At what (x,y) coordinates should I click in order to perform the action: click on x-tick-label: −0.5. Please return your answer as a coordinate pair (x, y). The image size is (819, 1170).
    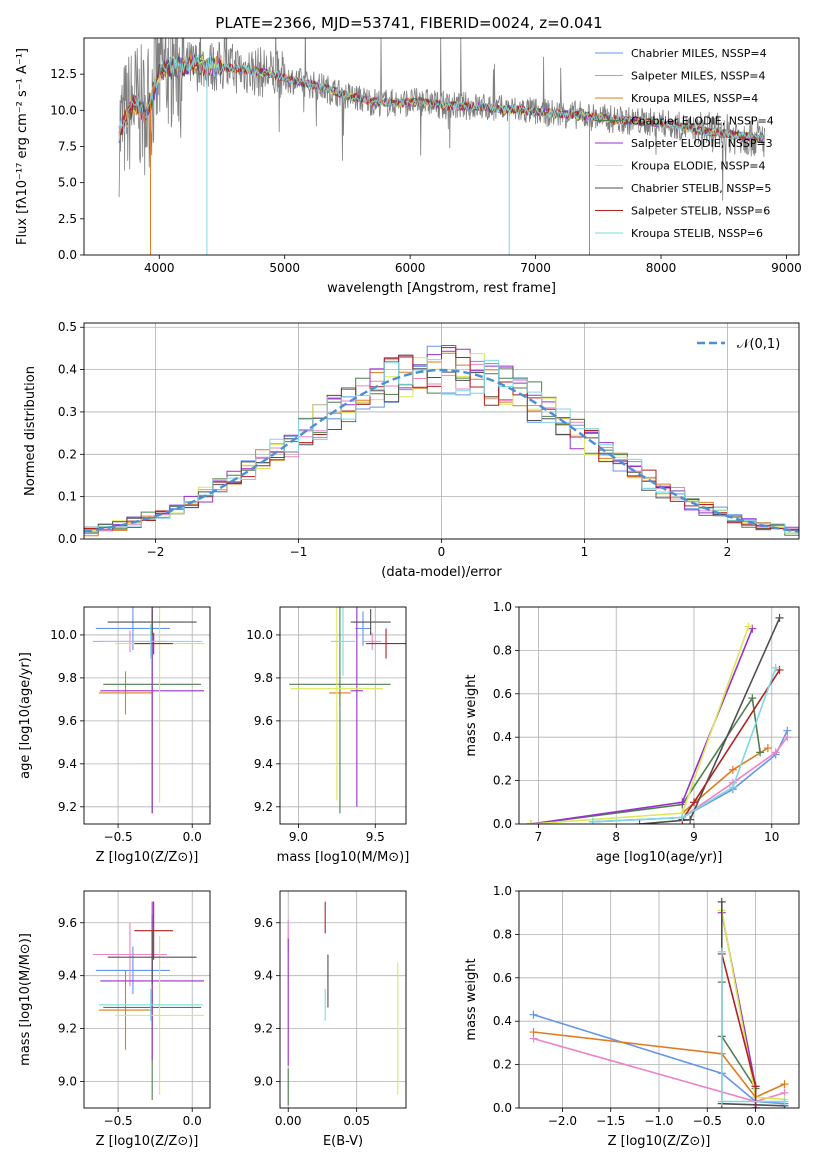
    Looking at the image, I should click on (707, 1121).